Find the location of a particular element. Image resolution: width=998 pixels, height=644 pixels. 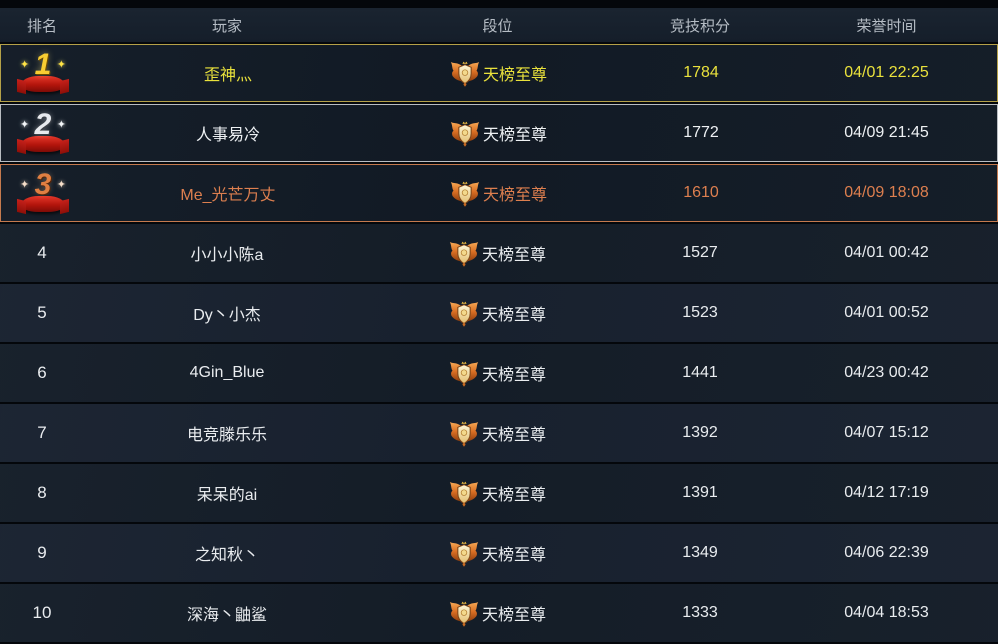

rank-number: 10 is located at coordinates (42, 612).